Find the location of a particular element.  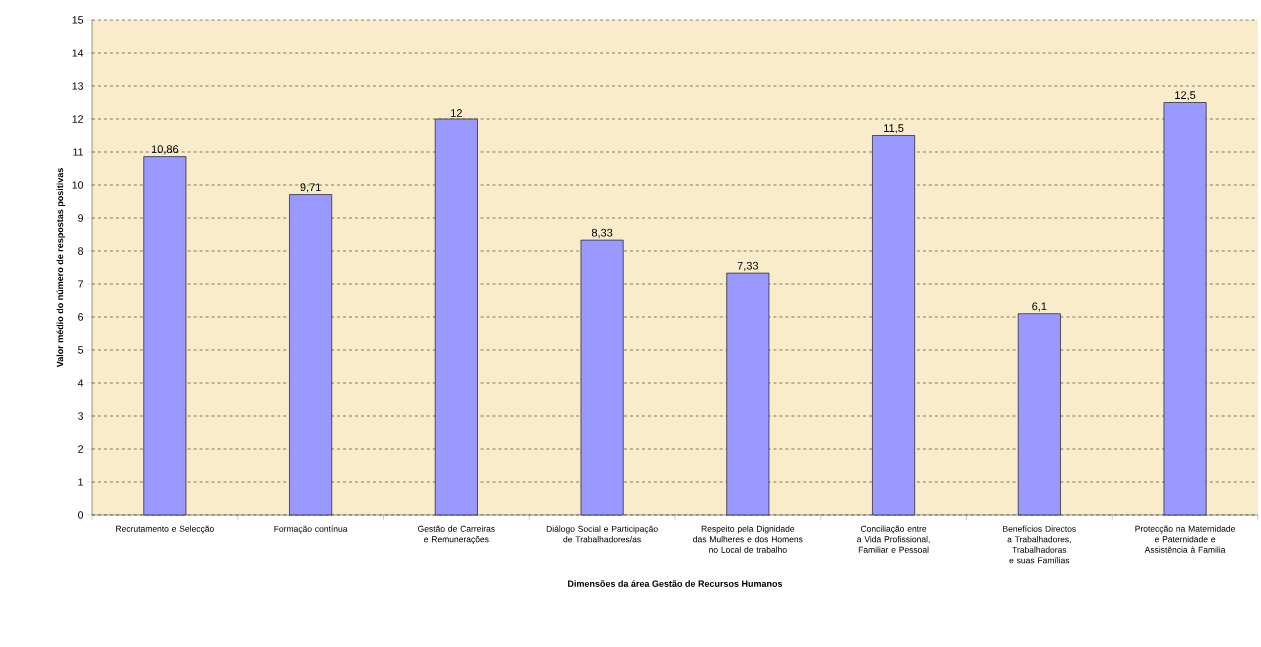

x-tick-label: Diálogo Social e Participação de Trabalhadores/as is located at coordinates (602, 534).